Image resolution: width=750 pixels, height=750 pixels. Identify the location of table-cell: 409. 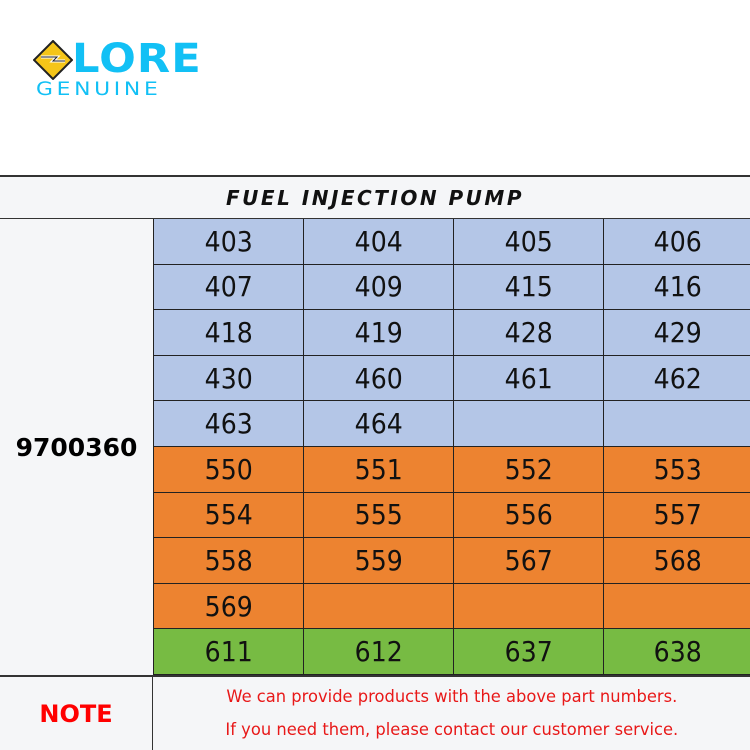
(379, 287).